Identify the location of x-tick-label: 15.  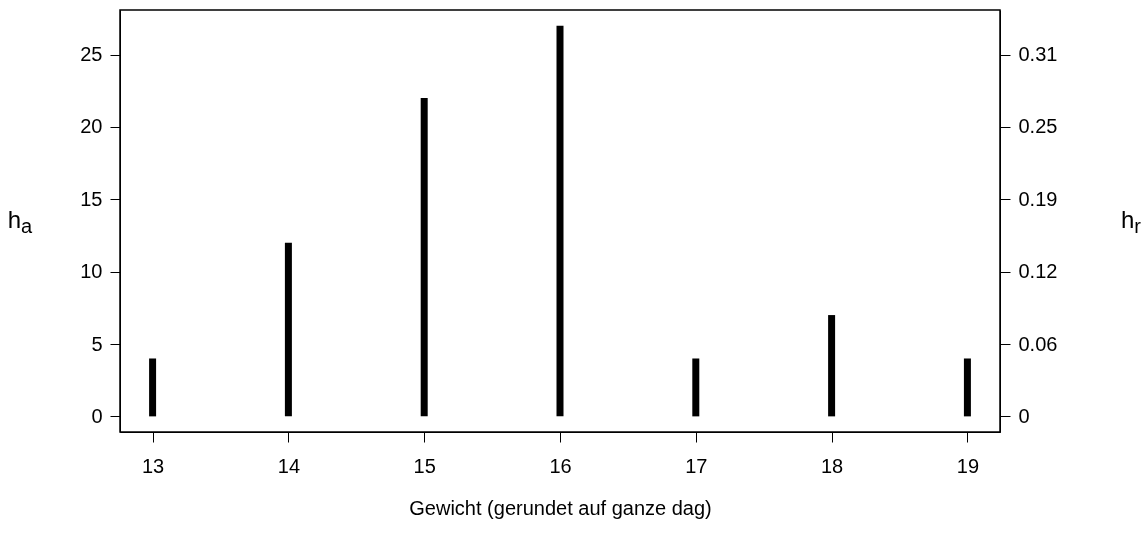
(424, 465).